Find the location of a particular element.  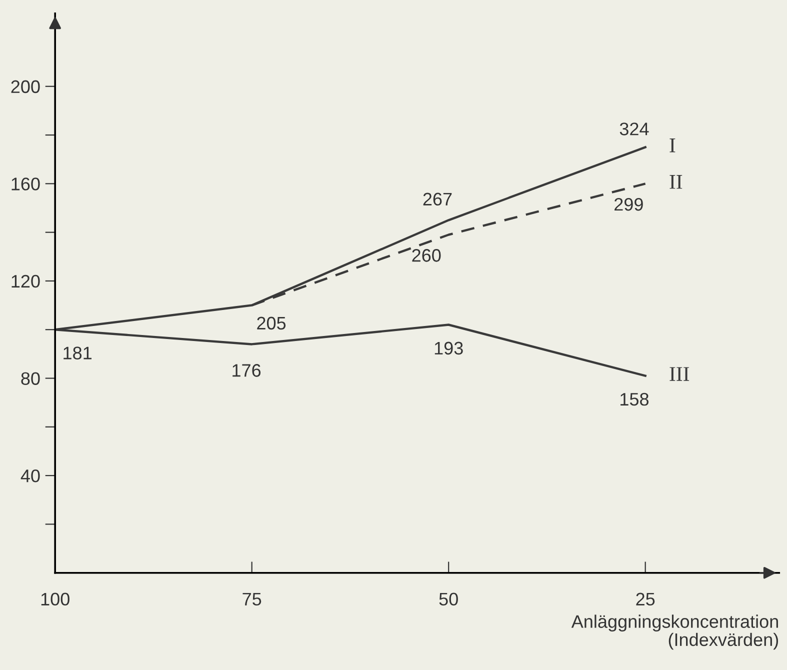

series-label: III is located at coordinates (680, 374).